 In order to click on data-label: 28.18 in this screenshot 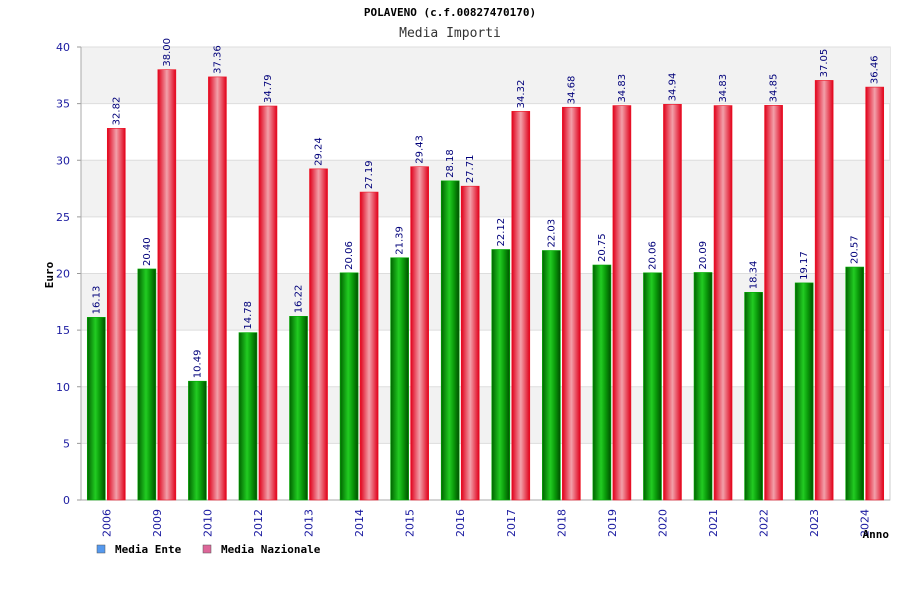, I will do `click(450, 163)`.